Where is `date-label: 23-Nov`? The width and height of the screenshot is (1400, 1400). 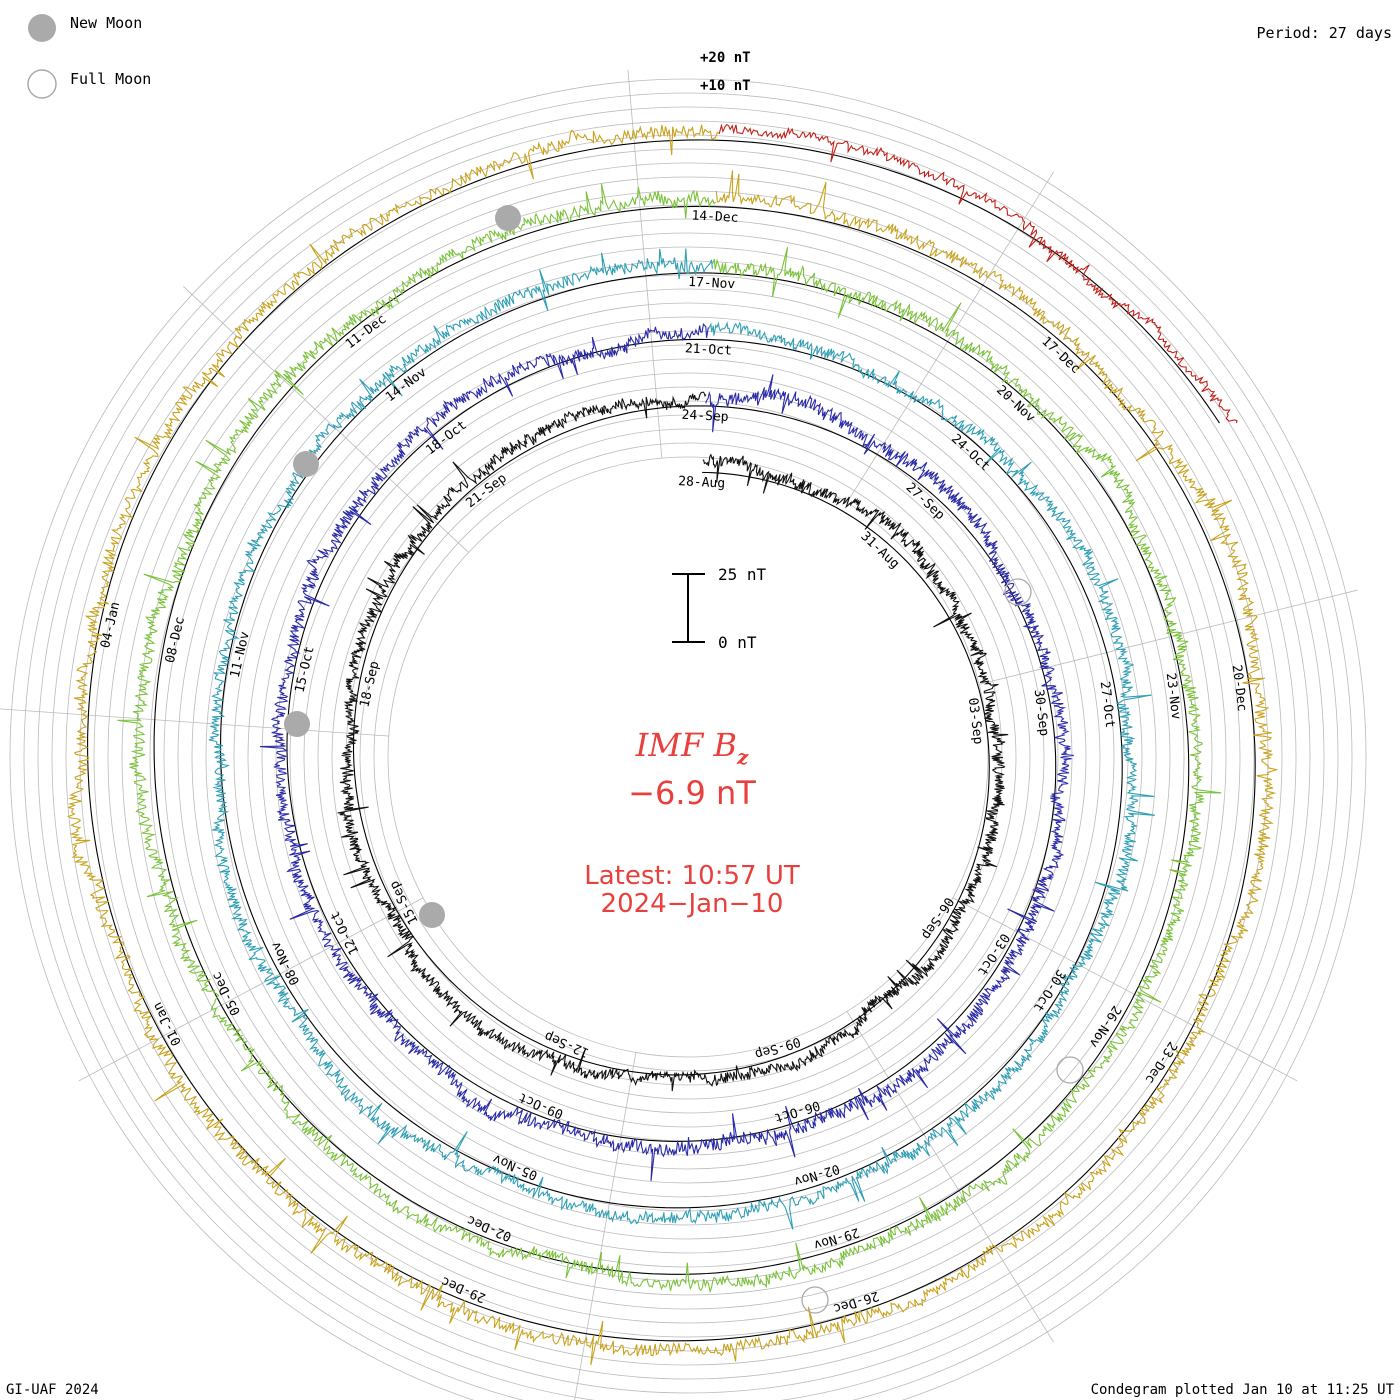
date-label: 23-Nov is located at coordinates (1173, 696).